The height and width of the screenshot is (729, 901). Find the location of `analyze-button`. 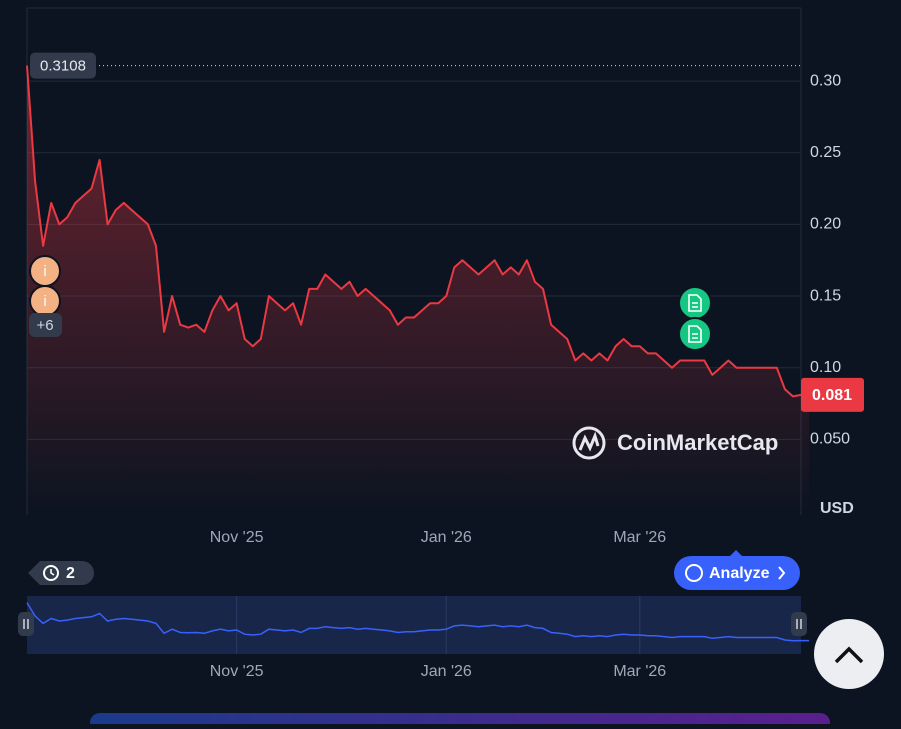

analyze-button is located at coordinates (737, 573).